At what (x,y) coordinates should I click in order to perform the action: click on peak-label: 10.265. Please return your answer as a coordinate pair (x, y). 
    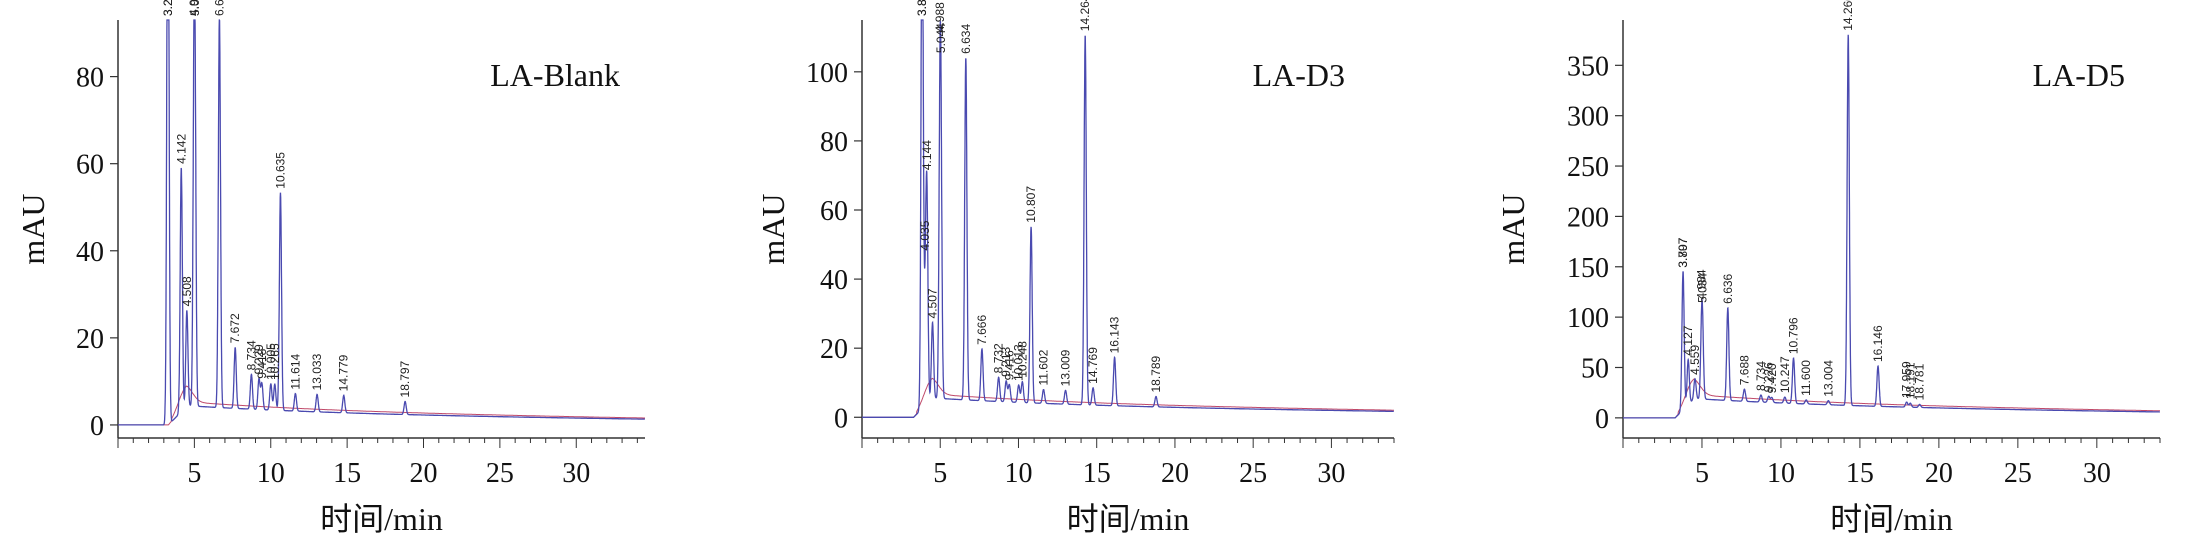
    Looking at the image, I should click on (275, 361).